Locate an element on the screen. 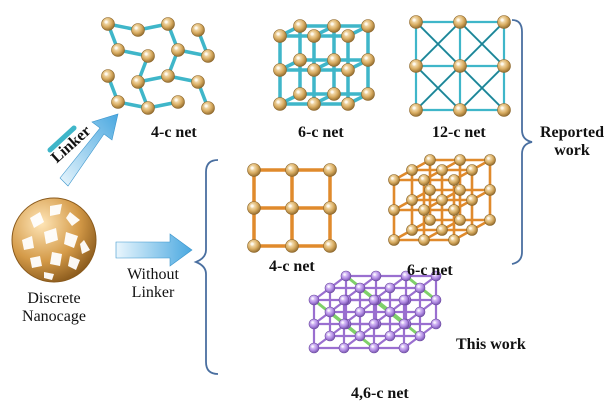 The height and width of the screenshot is (407, 613). net-6c-orange is located at coordinates (442, 200).